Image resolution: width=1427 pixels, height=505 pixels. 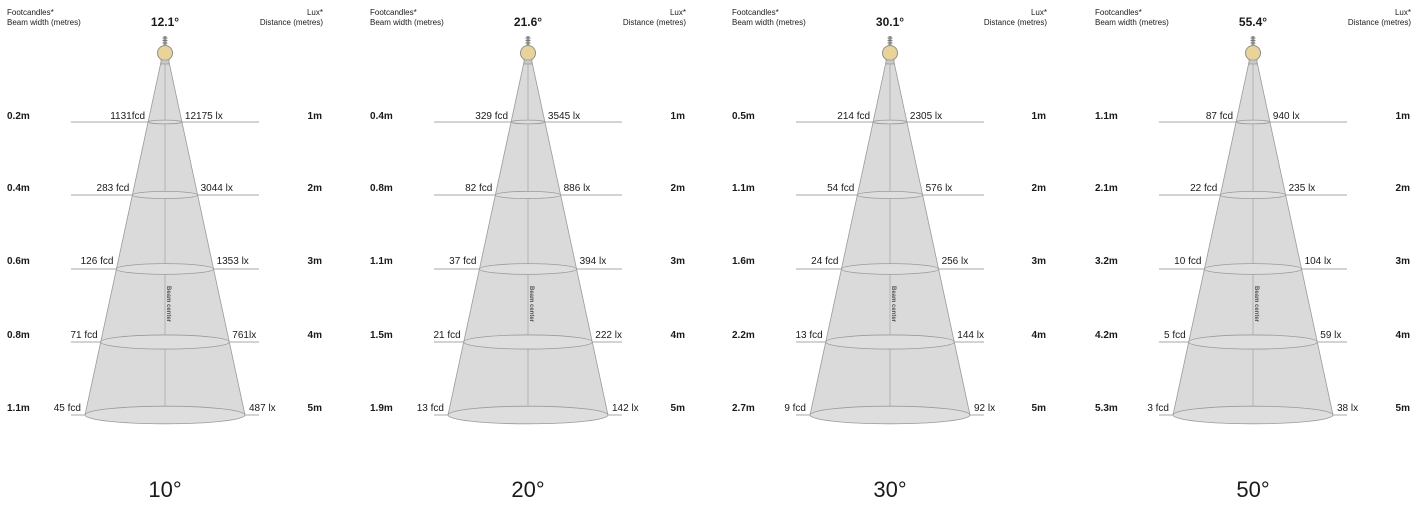 I want to click on footcandle-value: 283 fcd, so click(x=113, y=188).